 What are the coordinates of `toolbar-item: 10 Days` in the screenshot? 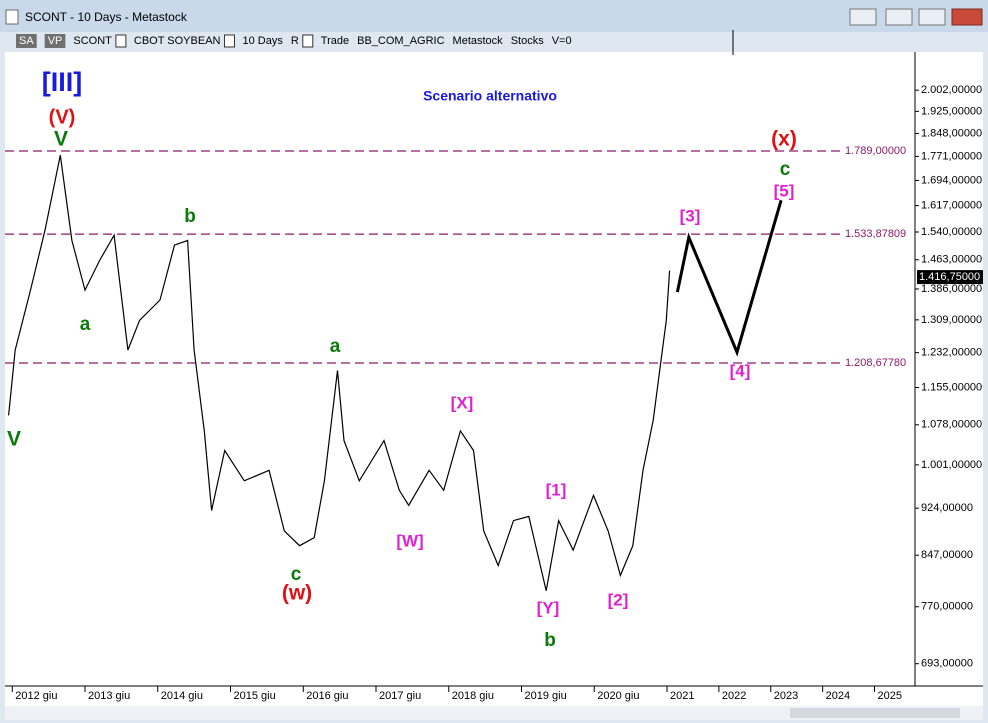 It's located at (262, 41).